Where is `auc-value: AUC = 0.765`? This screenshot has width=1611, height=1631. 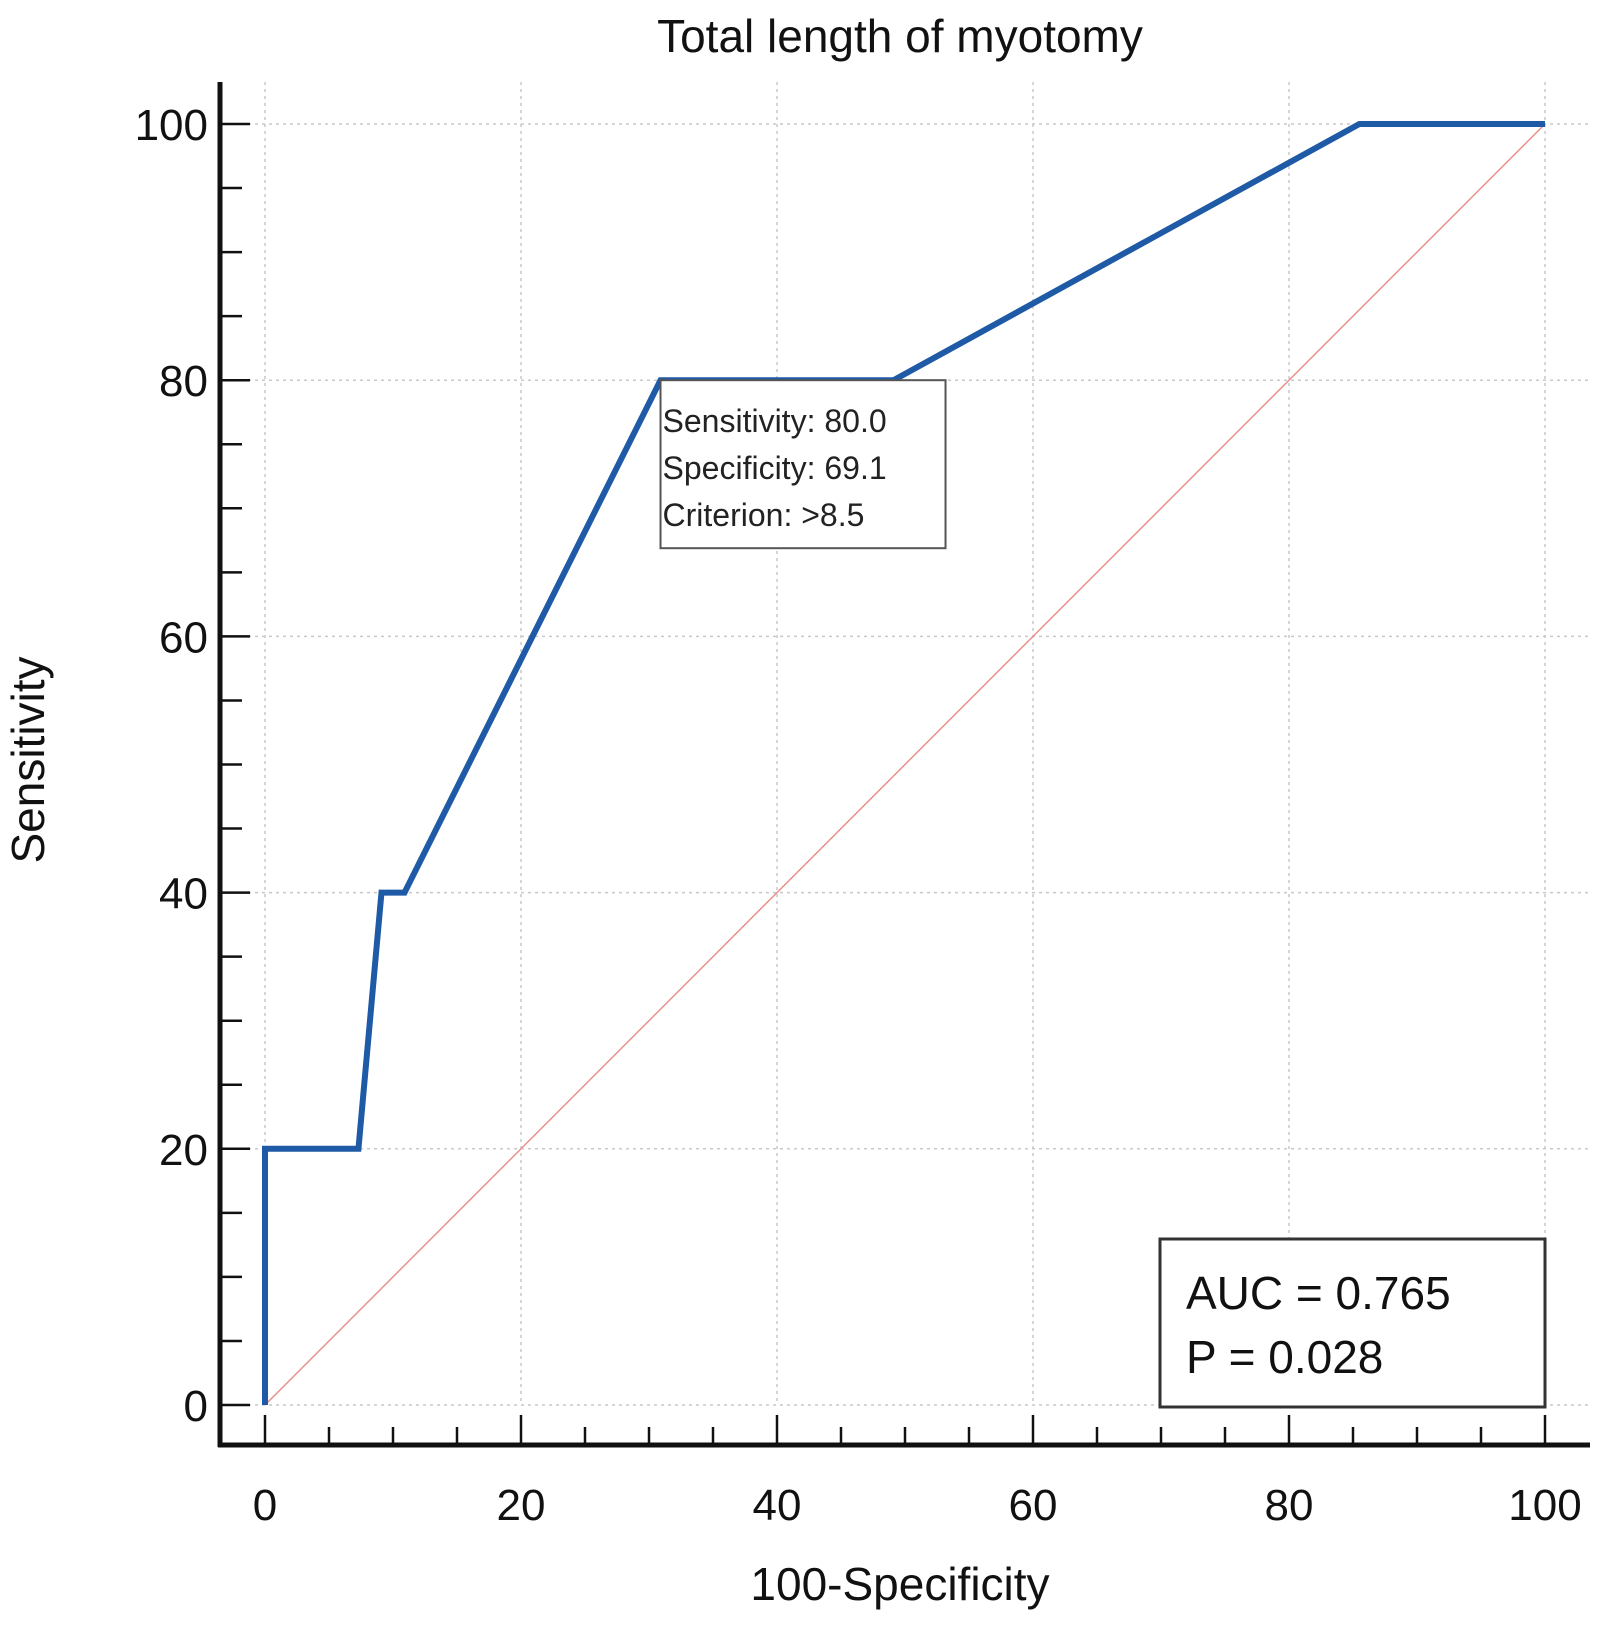
auc-value: AUC = 0.765 is located at coordinates (1318, 1293).